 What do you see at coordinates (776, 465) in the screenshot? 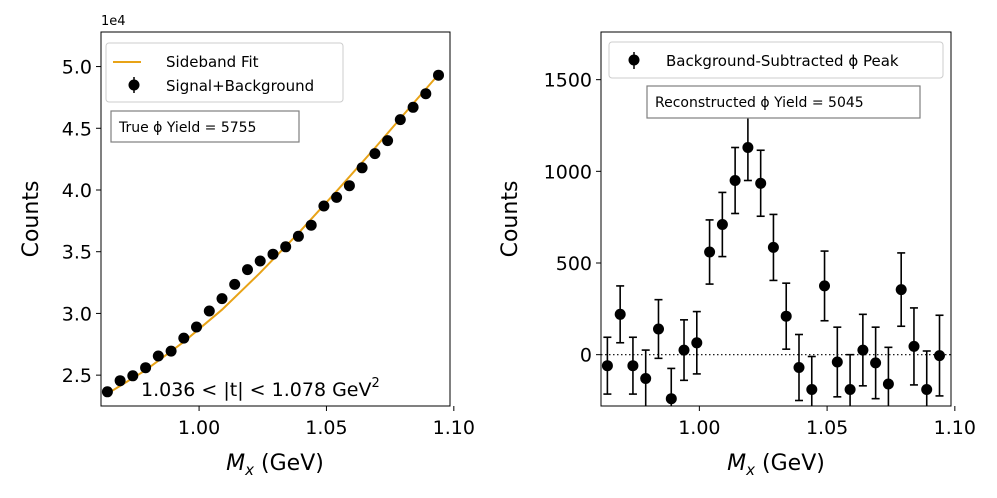
I see `right-x-axis-label: Mx (GeV)` at bounding box center [776, 465].